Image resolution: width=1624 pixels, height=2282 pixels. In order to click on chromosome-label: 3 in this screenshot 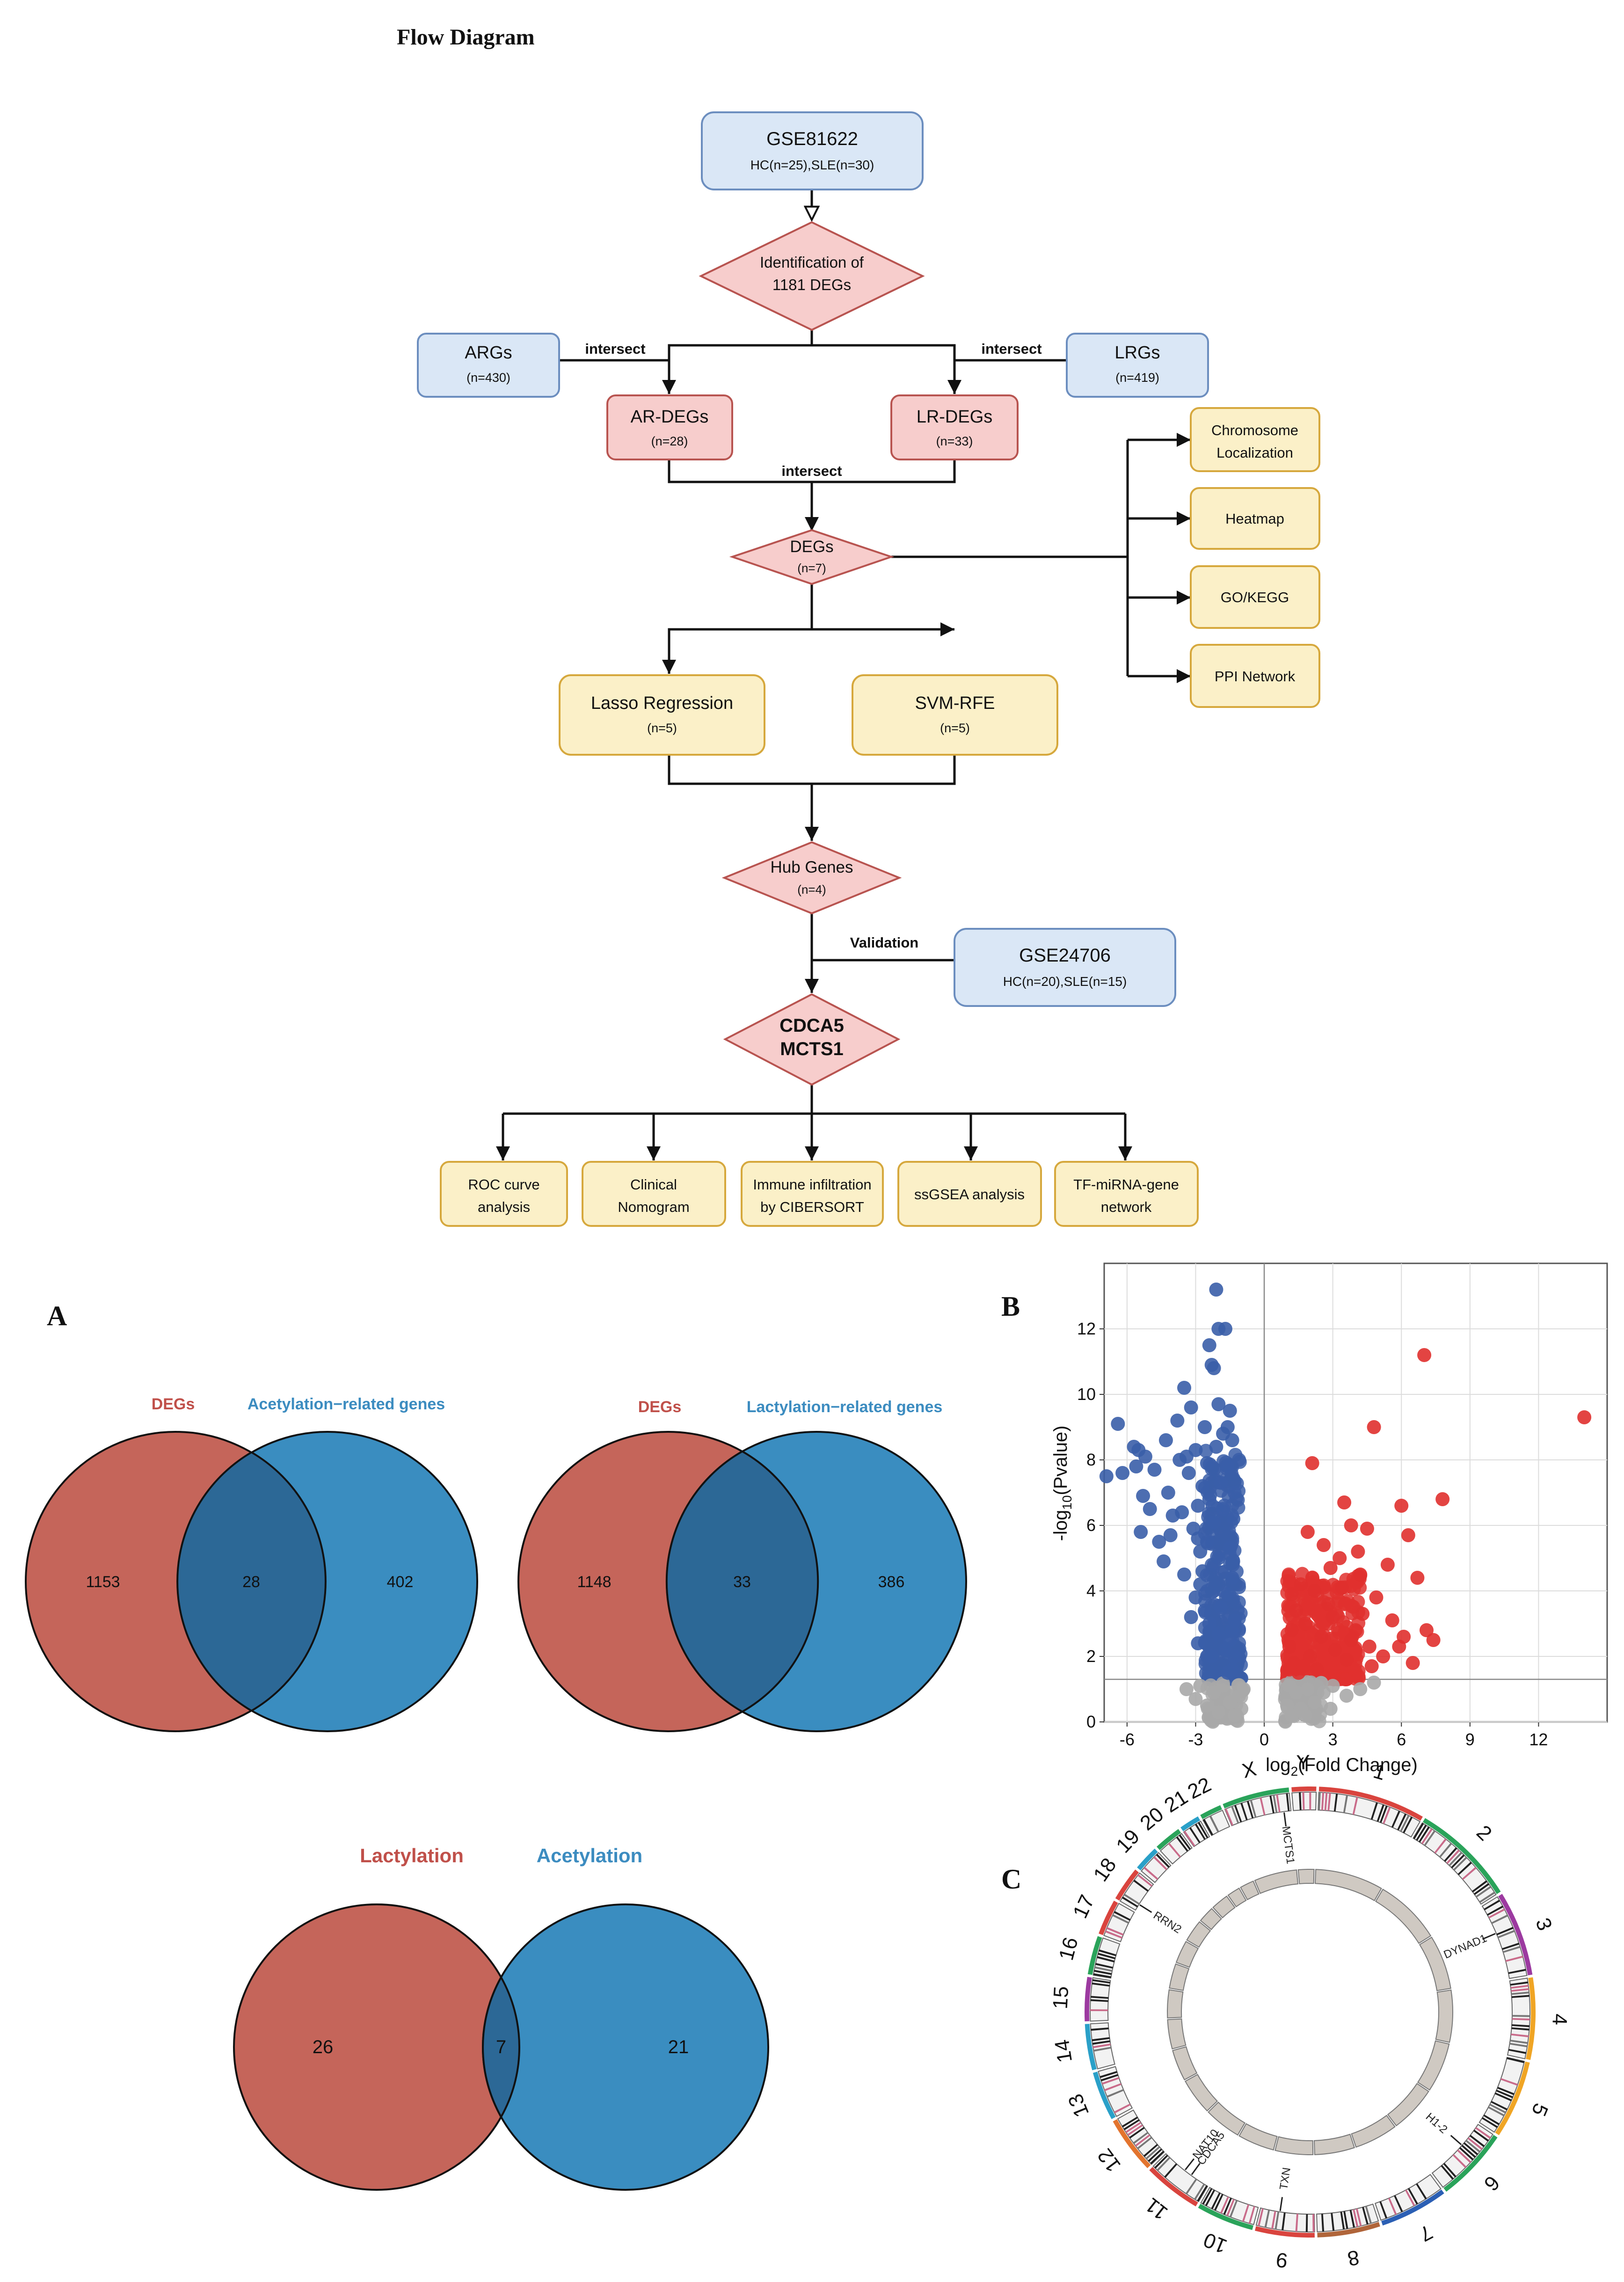, I will do `click(1543, 1924)`.